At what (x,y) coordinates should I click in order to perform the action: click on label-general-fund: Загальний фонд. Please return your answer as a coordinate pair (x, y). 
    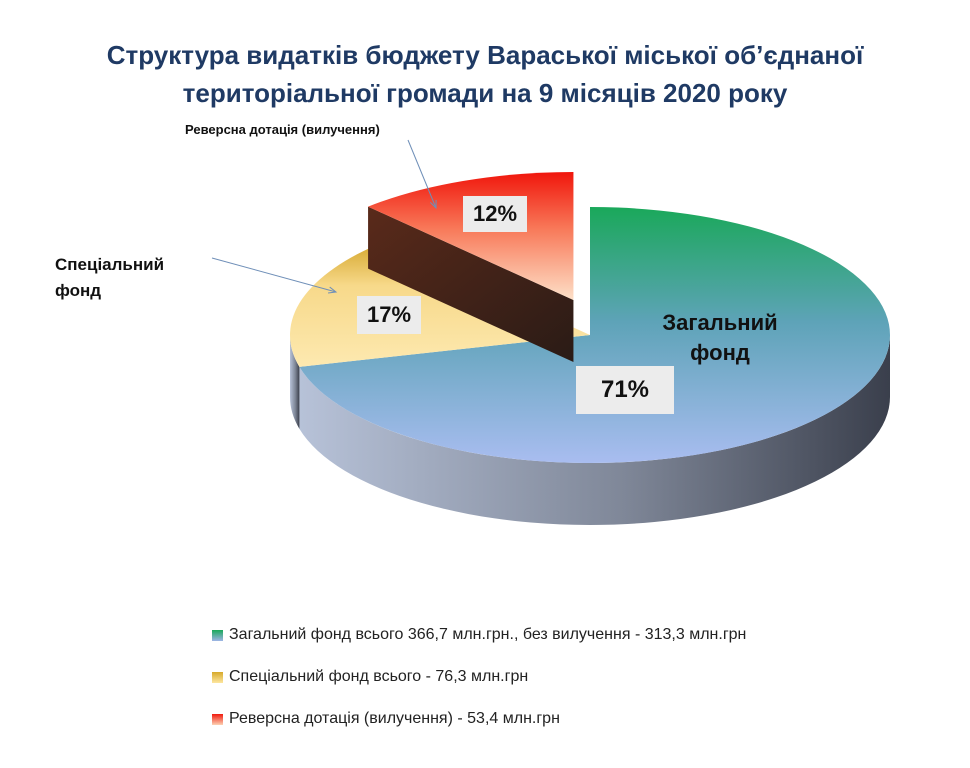
    Looking at the image, I should click on (720, 338).